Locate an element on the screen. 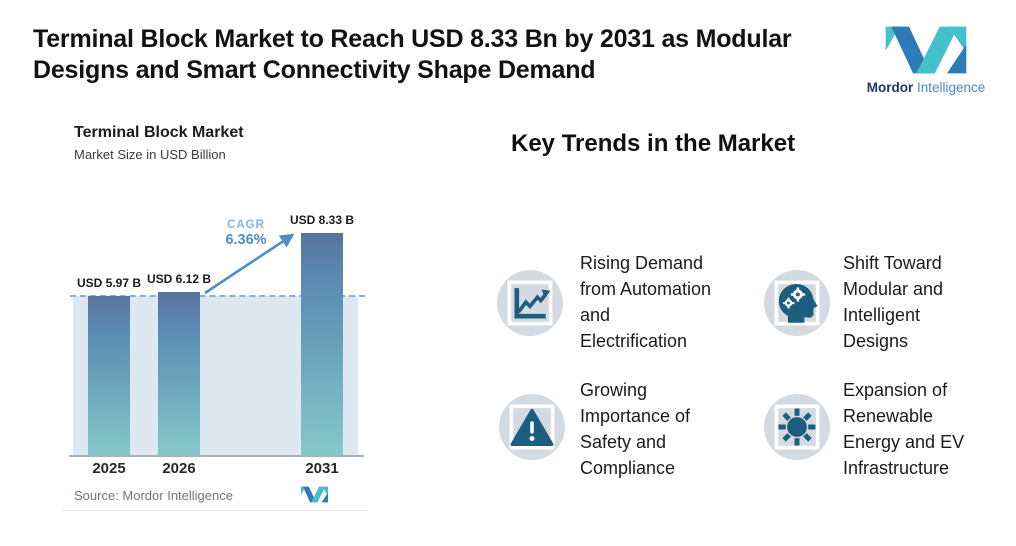  mordor-logo-icon is located at coordinates (926, 50).